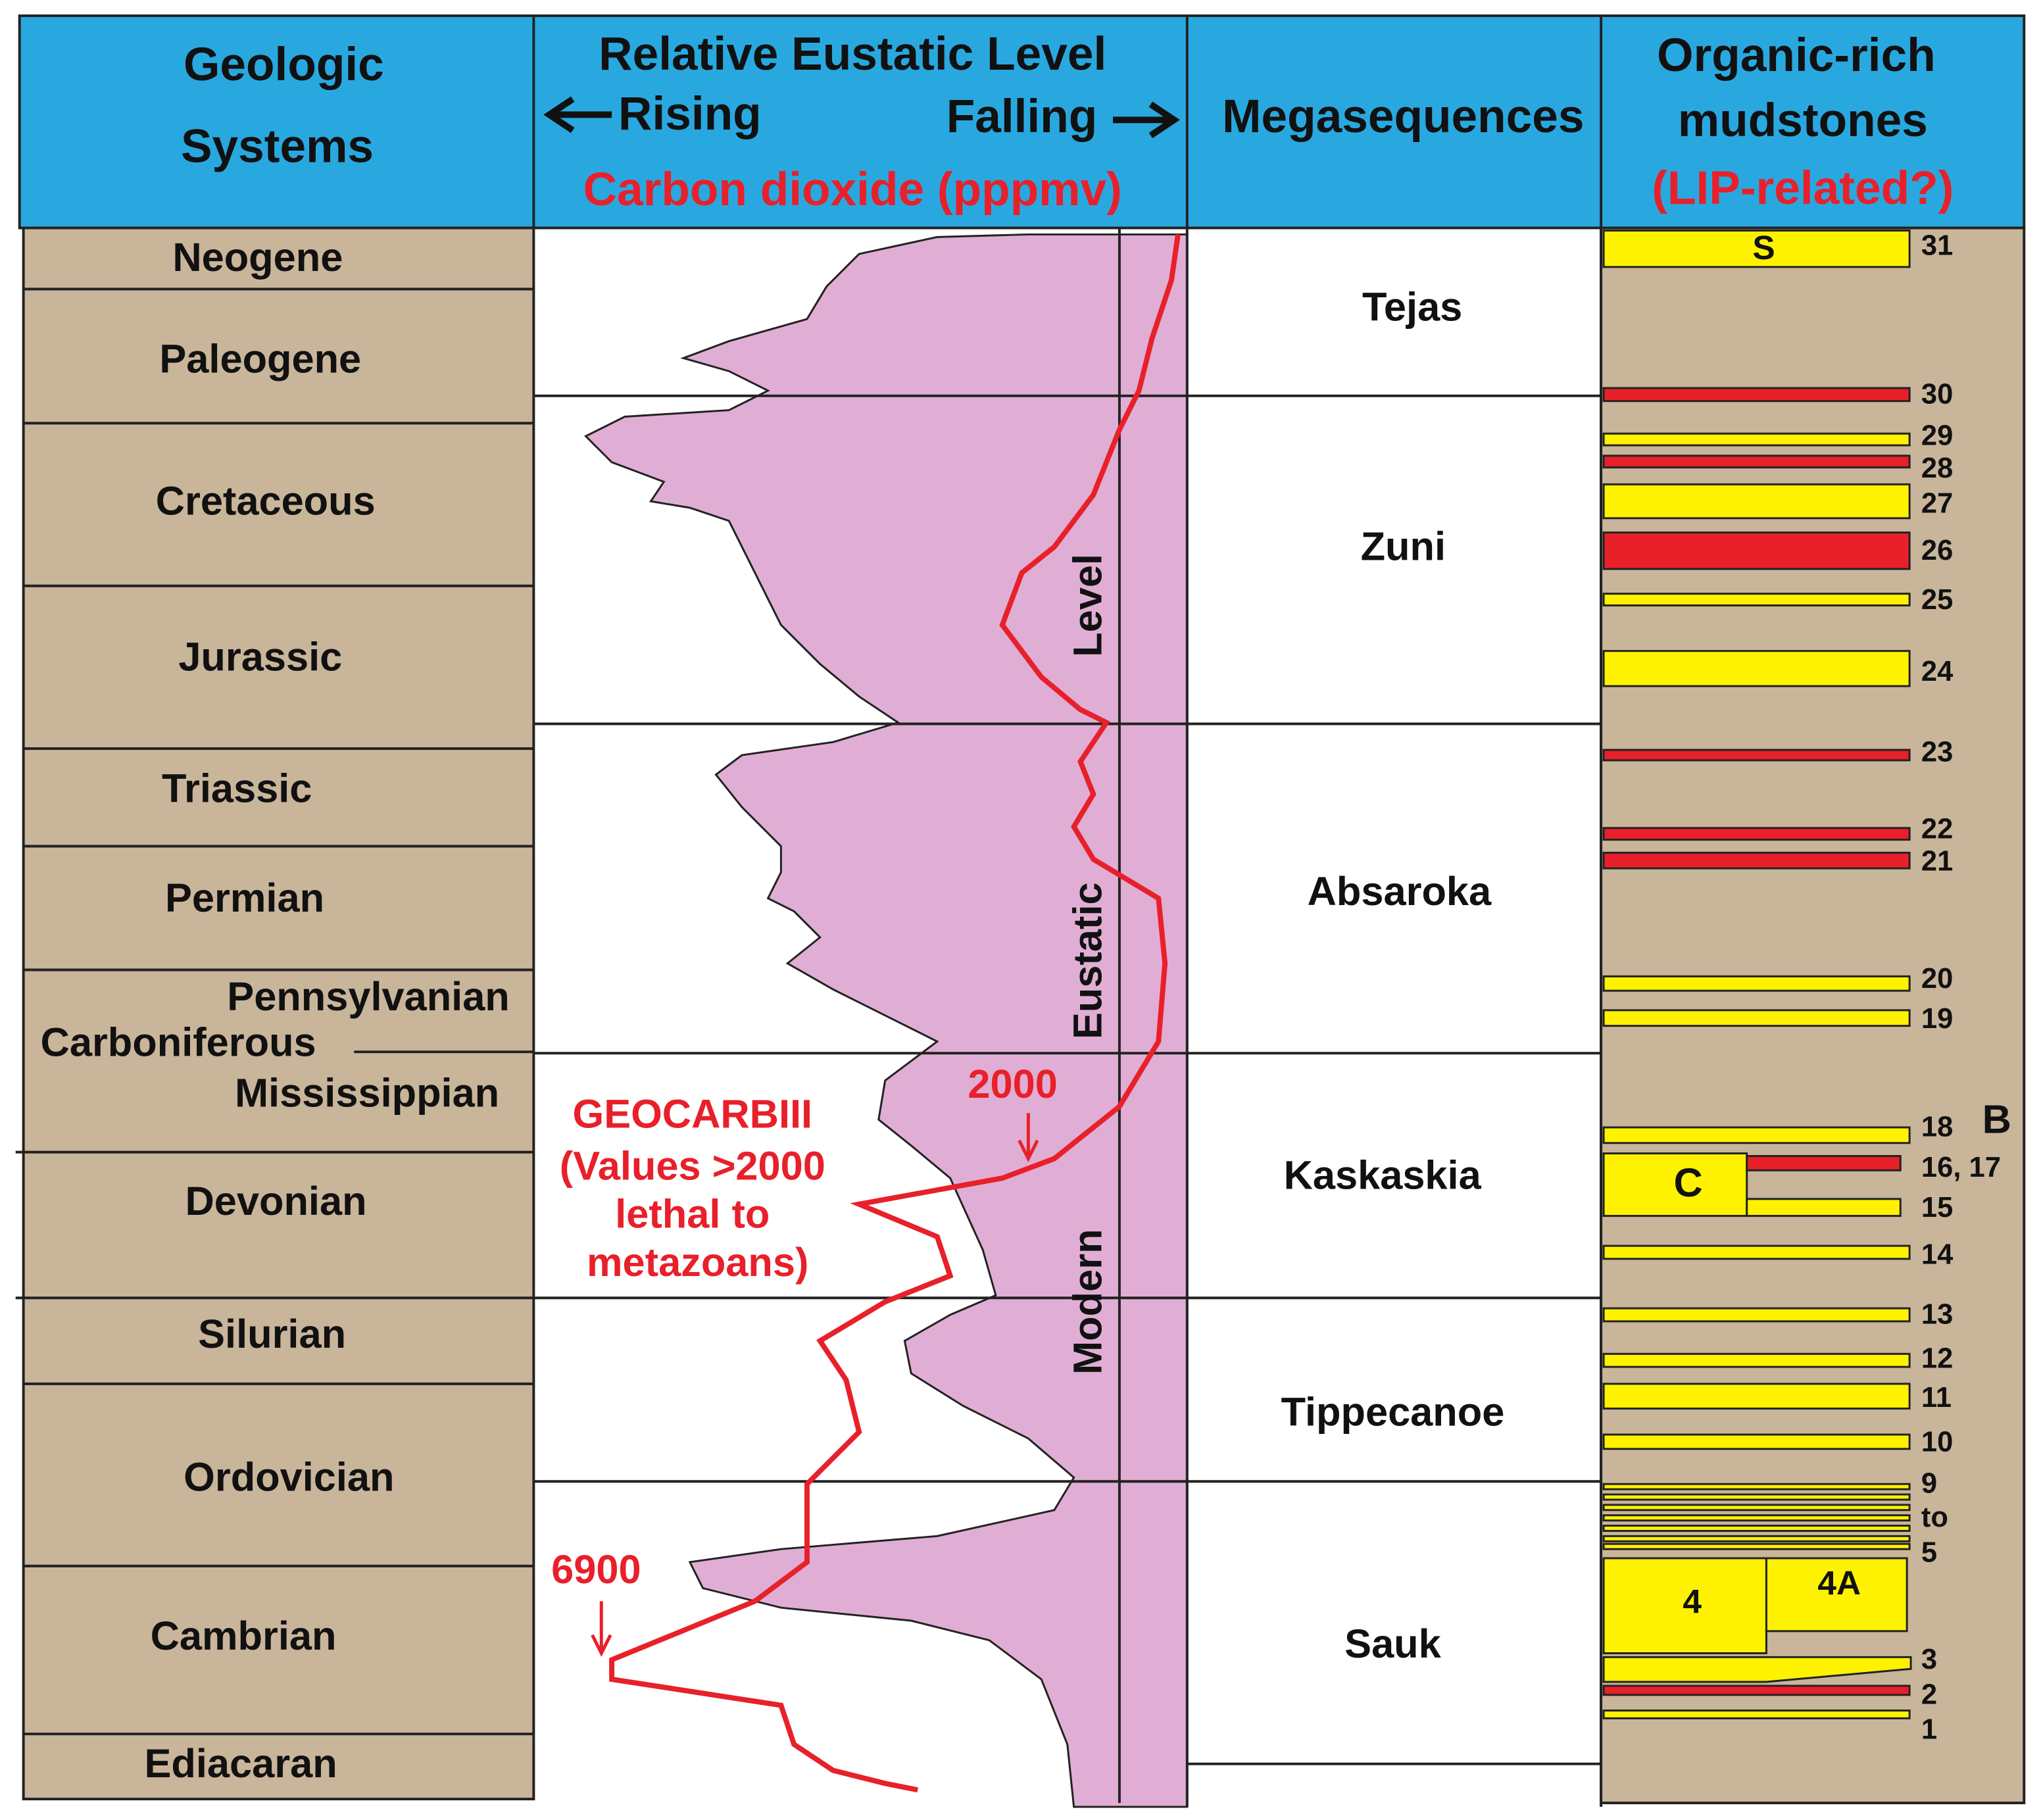 This screenshot has width=2041, height=1820. I want to click on mudstone-number: 10, so click(1937, 1442).